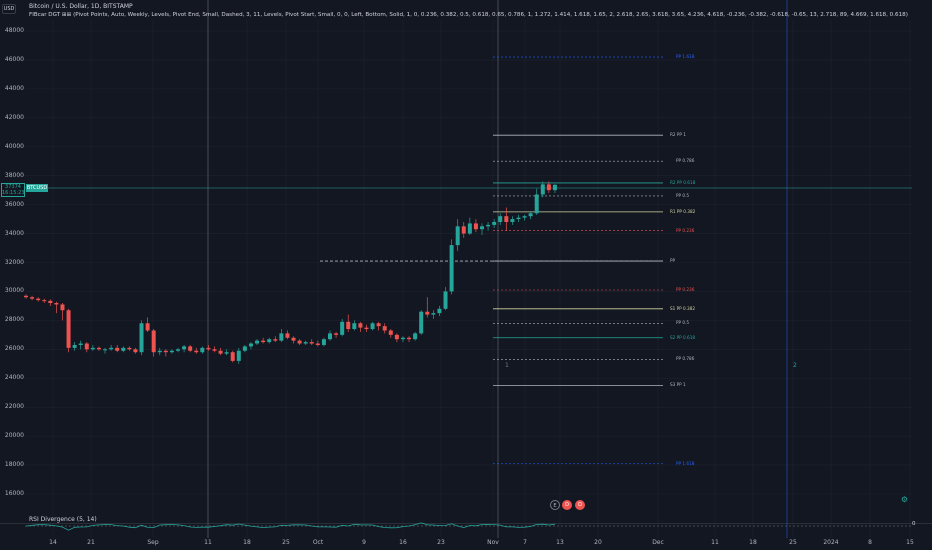 The width and height of the screenshot is (932, 550). I want to click on symbol-badge: BTCUSD, so click(37, 188).